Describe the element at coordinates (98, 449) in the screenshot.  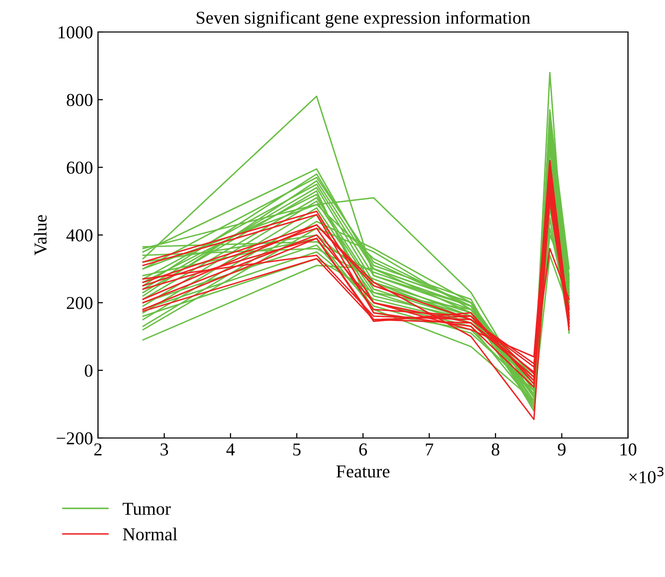
I see `x-tick-label: 2` at that location.